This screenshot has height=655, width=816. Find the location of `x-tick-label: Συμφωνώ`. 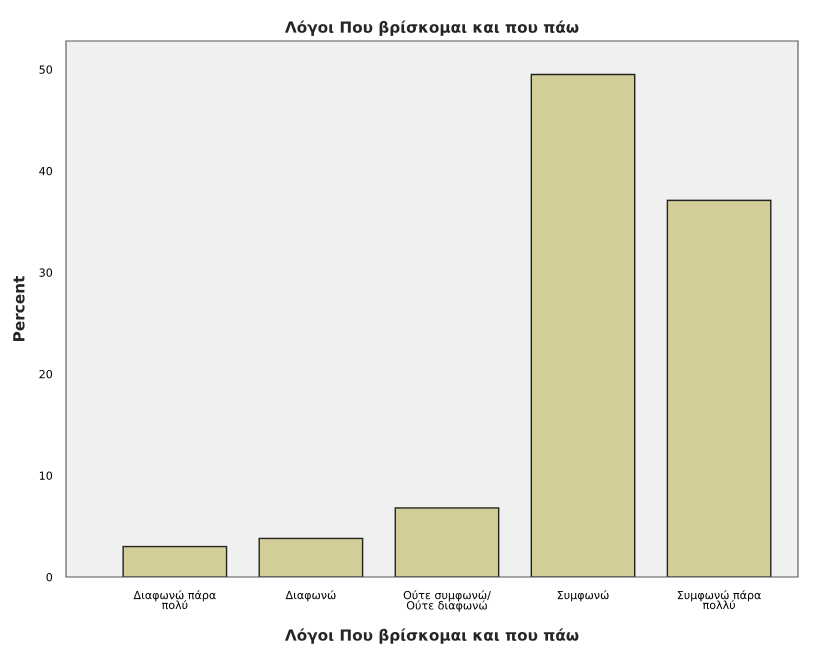

x-tick-label: Συμφωνώ is located at coordinates (583, 596).